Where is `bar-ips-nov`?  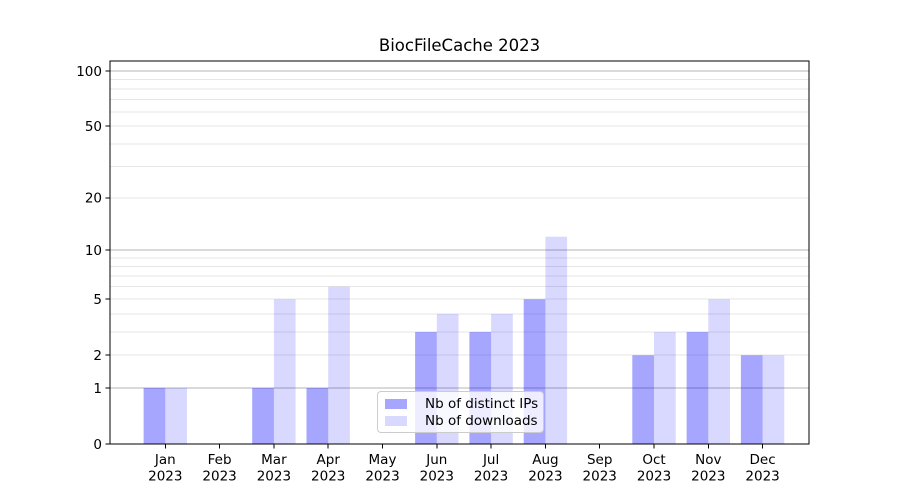 bar-ips-nov is located at coordinates (697, 387).